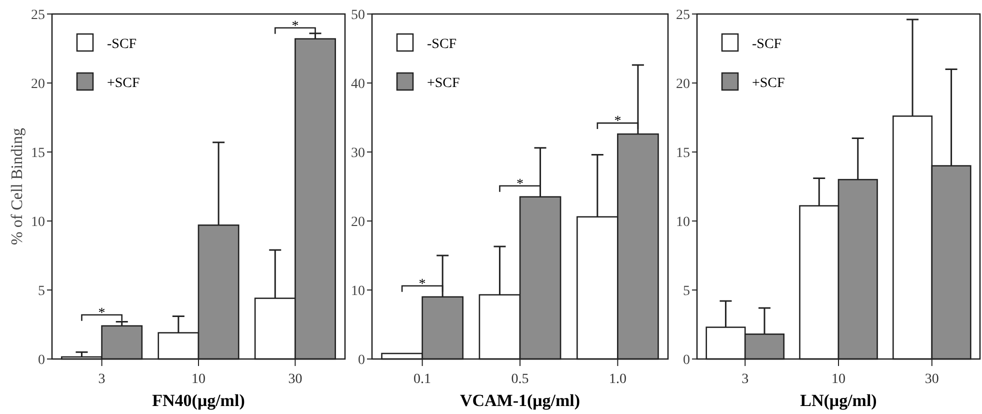  I want to click on x-tick-label: 1.0, so click(617, 379).